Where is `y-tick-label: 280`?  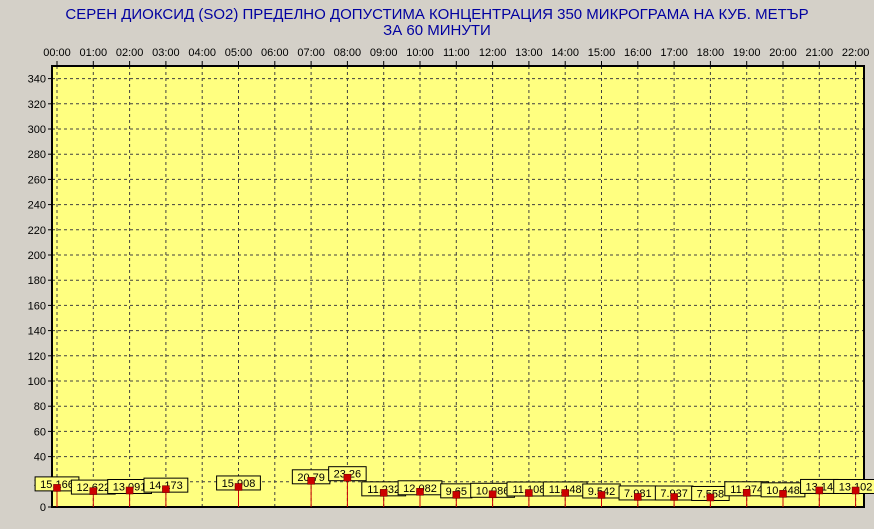 y-tick-label: 280 is located at coordinates (37, 155).